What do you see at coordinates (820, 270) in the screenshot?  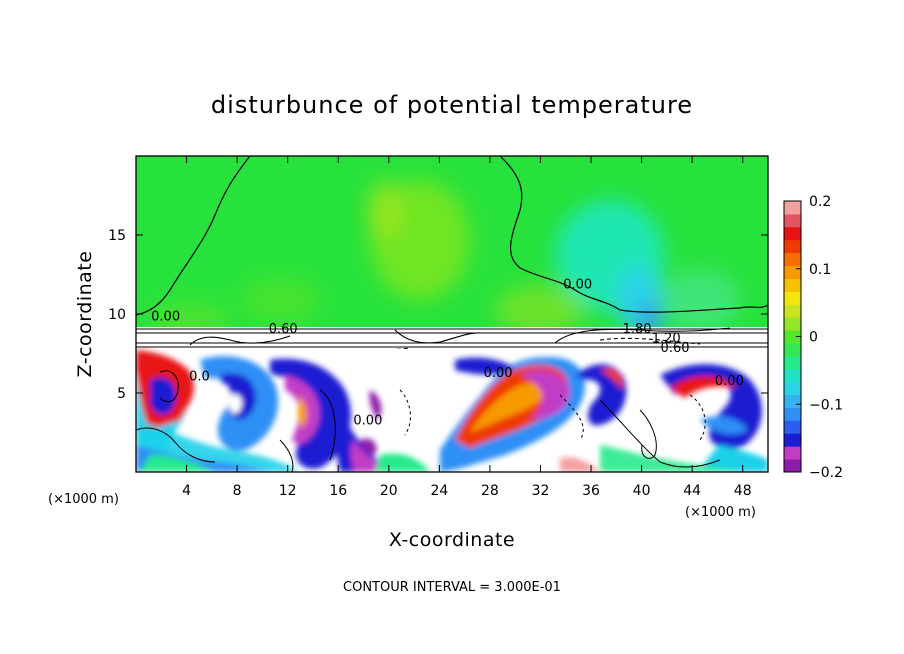 I see `colorbar-tick-label: 0.1` at bounding box center [820, 270].